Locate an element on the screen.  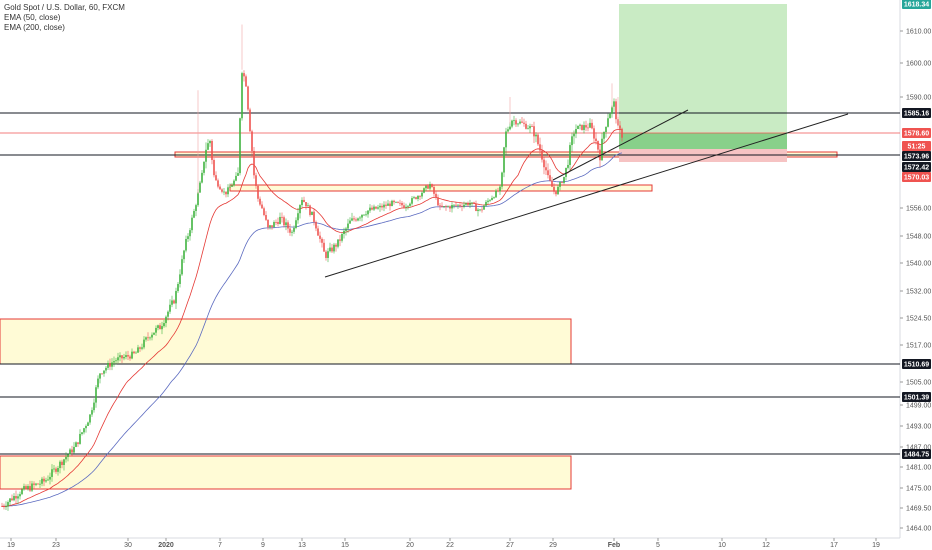
x-tick-label: 22 is located at coordinates (450, 545).